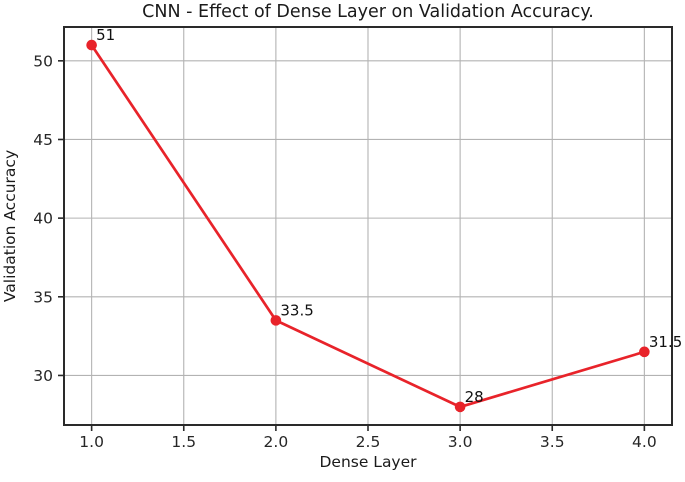 Image resolution: width=685 pixels, height=482 pixels. What do you see at coordinates (10, 226) in the screenshot?
I see `y-axis-label: Validation Accuracy` at bounding box center [10, 226].